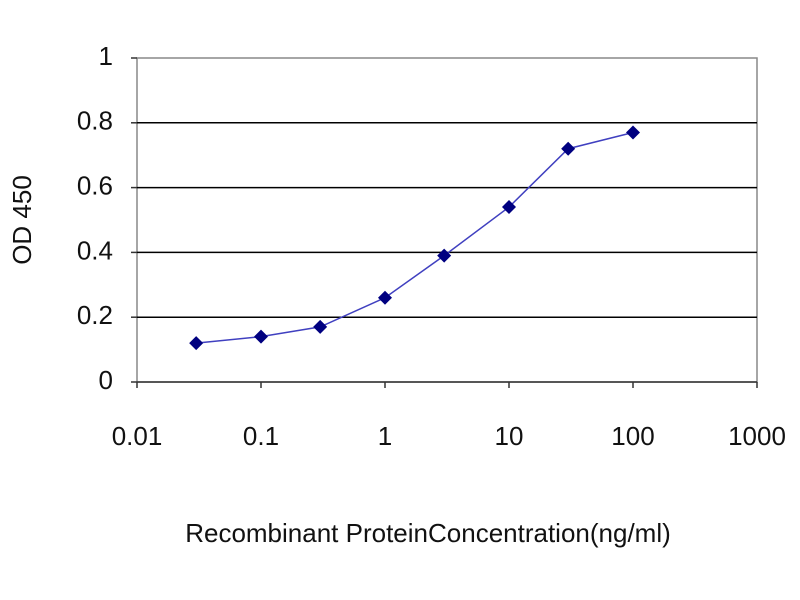 The width and height of the screenshot is (800, 600). I want to click on x-tick-label: 1000, so click(757, 436).